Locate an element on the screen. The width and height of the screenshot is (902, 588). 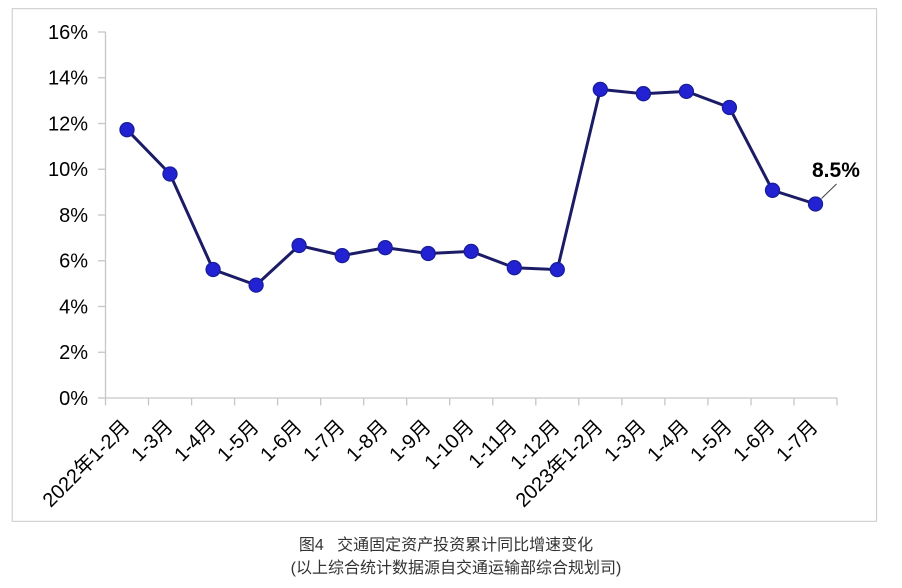
svg-text: 16% is located at coordinates (68, 33).